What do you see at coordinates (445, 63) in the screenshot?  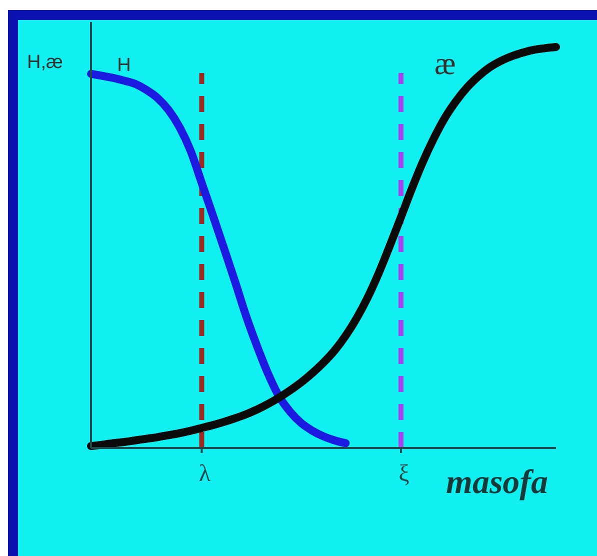 I see `series-label: æ` at bounding box center [445, 63].